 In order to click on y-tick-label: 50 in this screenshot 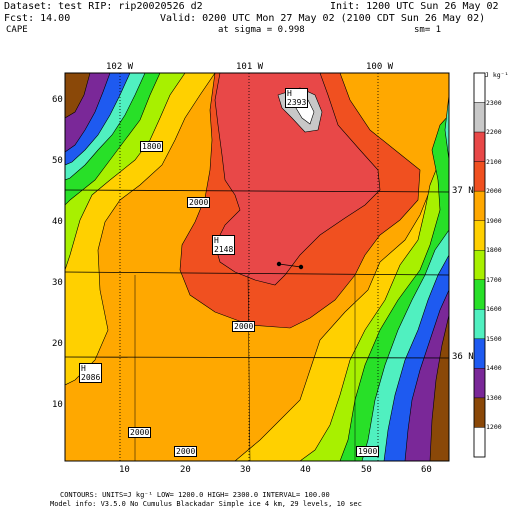, I will do `click(57, 161)`.